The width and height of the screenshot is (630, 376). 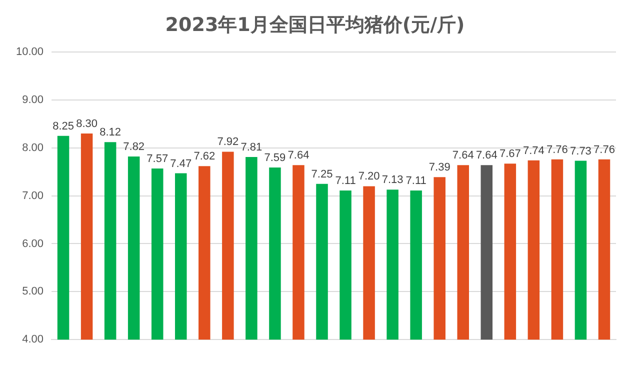 I want to click on data-label: 8.12, so click(x=111, y=132).